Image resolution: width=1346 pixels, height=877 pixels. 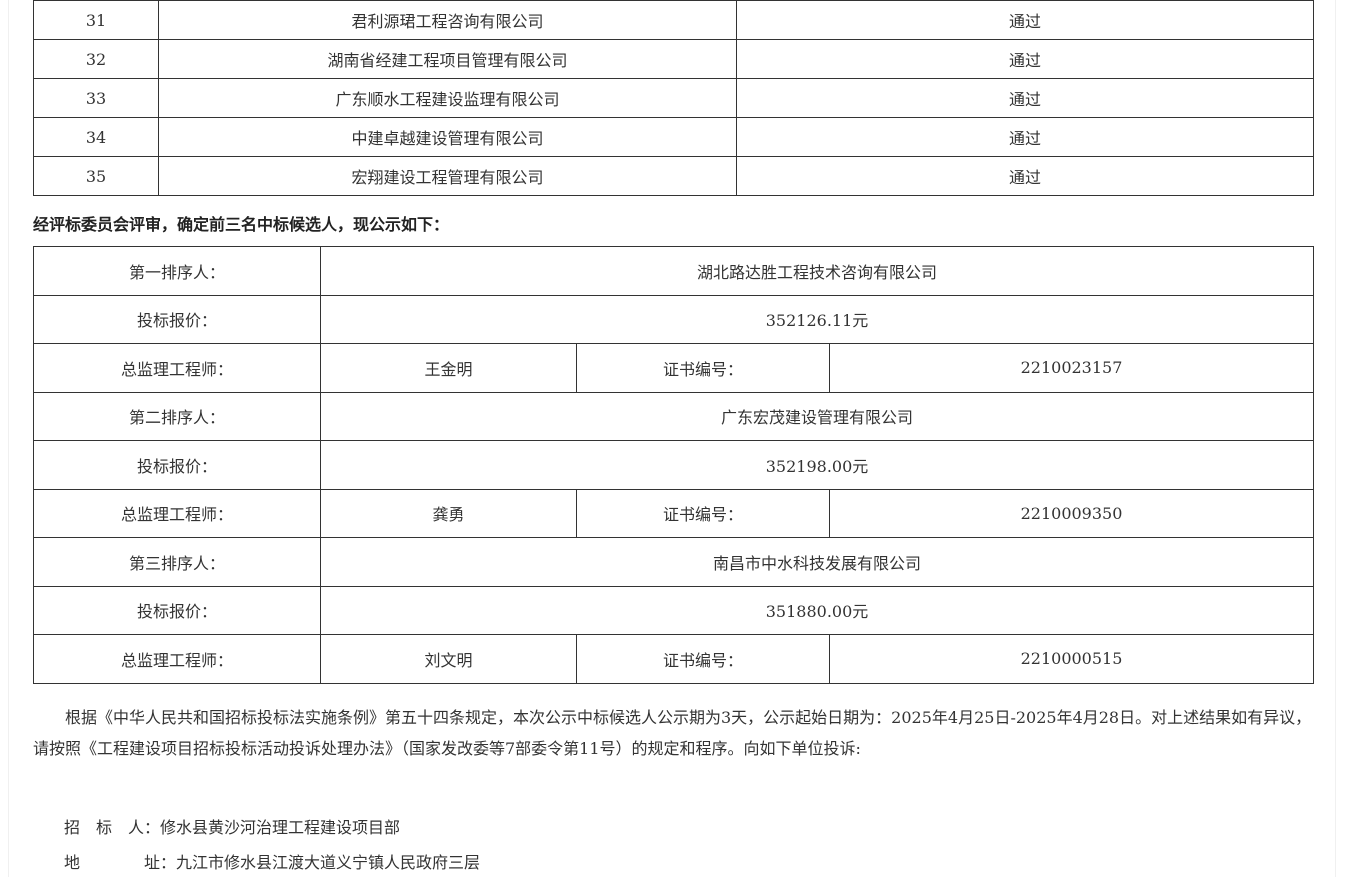 I want to click on bid-price: 352198.00元, so click(x=817, y=465).